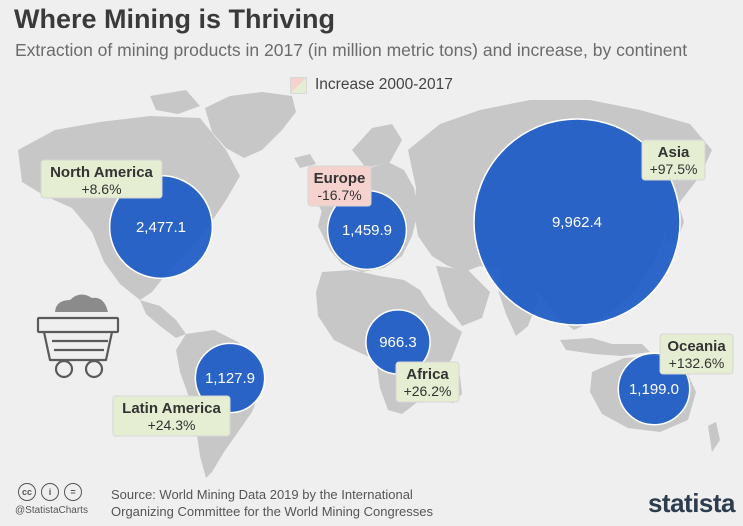  I want to click on creative-commons-icon: cc, so click(27, 492).